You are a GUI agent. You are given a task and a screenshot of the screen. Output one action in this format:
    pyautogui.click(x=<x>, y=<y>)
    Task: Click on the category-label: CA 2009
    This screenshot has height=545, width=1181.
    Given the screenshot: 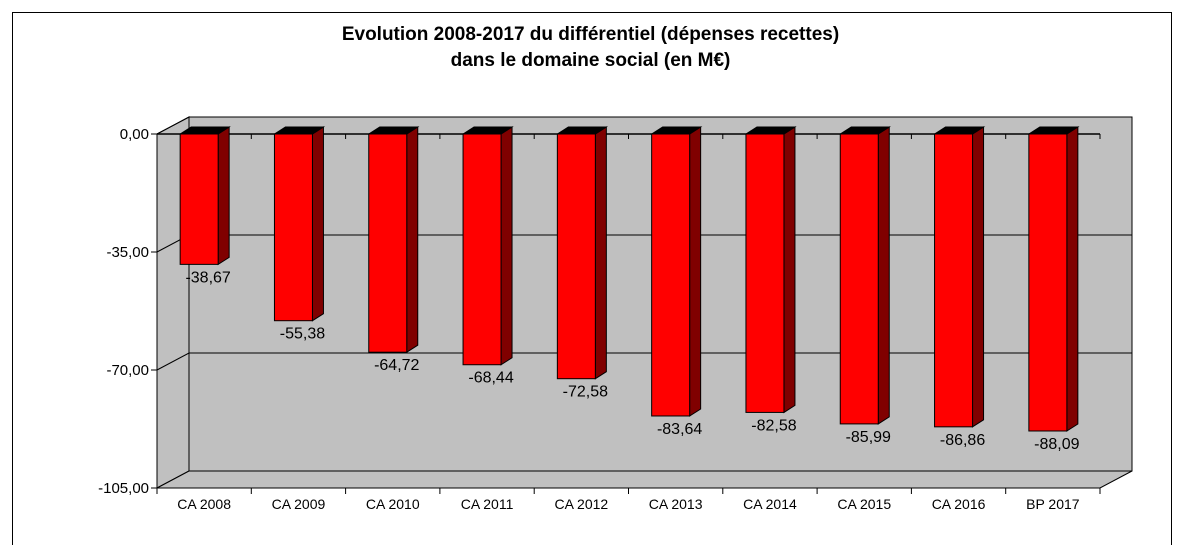 What is the action you would take?
    pyautogui.click(x=299, y=504)
    